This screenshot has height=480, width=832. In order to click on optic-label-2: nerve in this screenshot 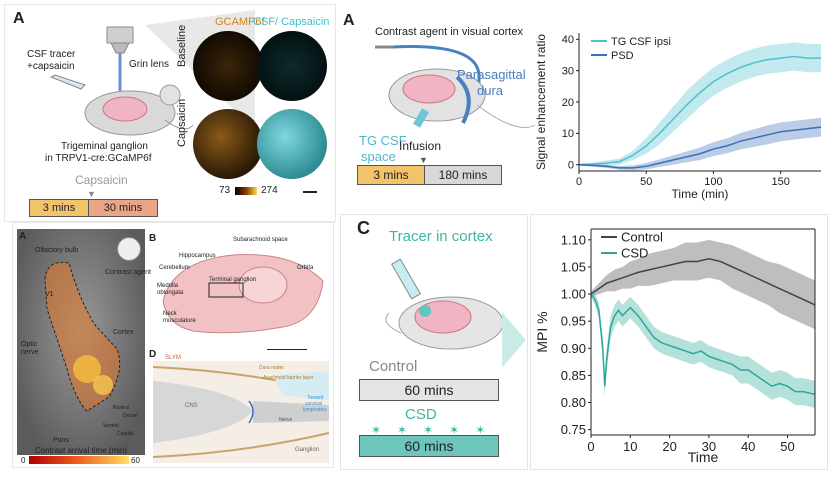, I will do `click(30, 352)`.